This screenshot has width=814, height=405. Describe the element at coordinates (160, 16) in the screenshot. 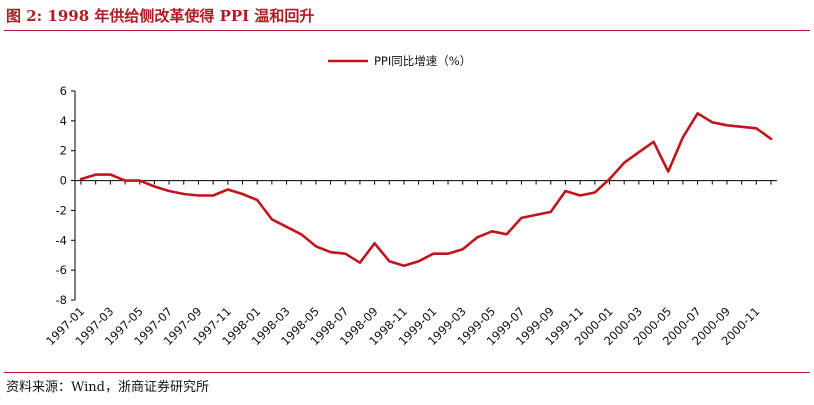

I see `figure-title: 图 2: 1998 年供给侧改革使得 PPI 温和回升` at that location.